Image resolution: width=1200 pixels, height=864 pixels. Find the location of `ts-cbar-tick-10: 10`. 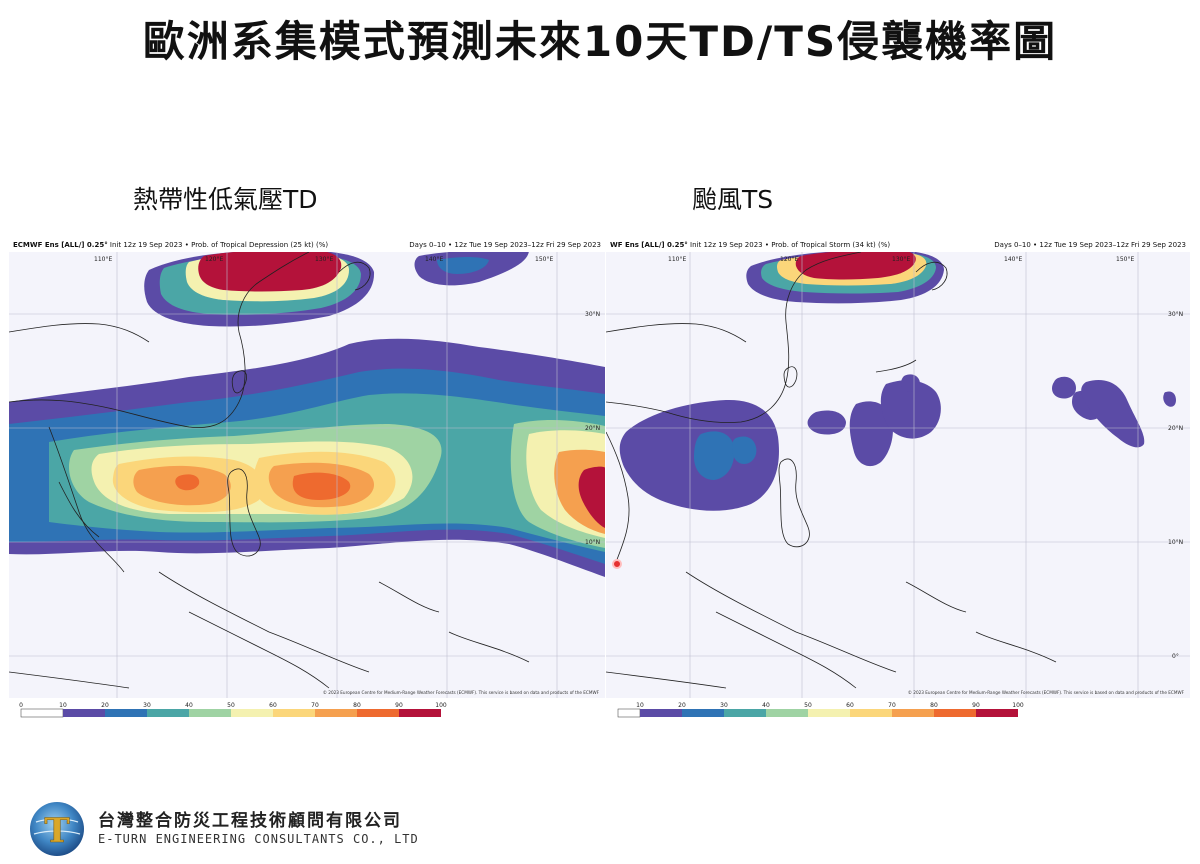

ts-cbar-tick-10: 10 is located at coordinates (640, 705).